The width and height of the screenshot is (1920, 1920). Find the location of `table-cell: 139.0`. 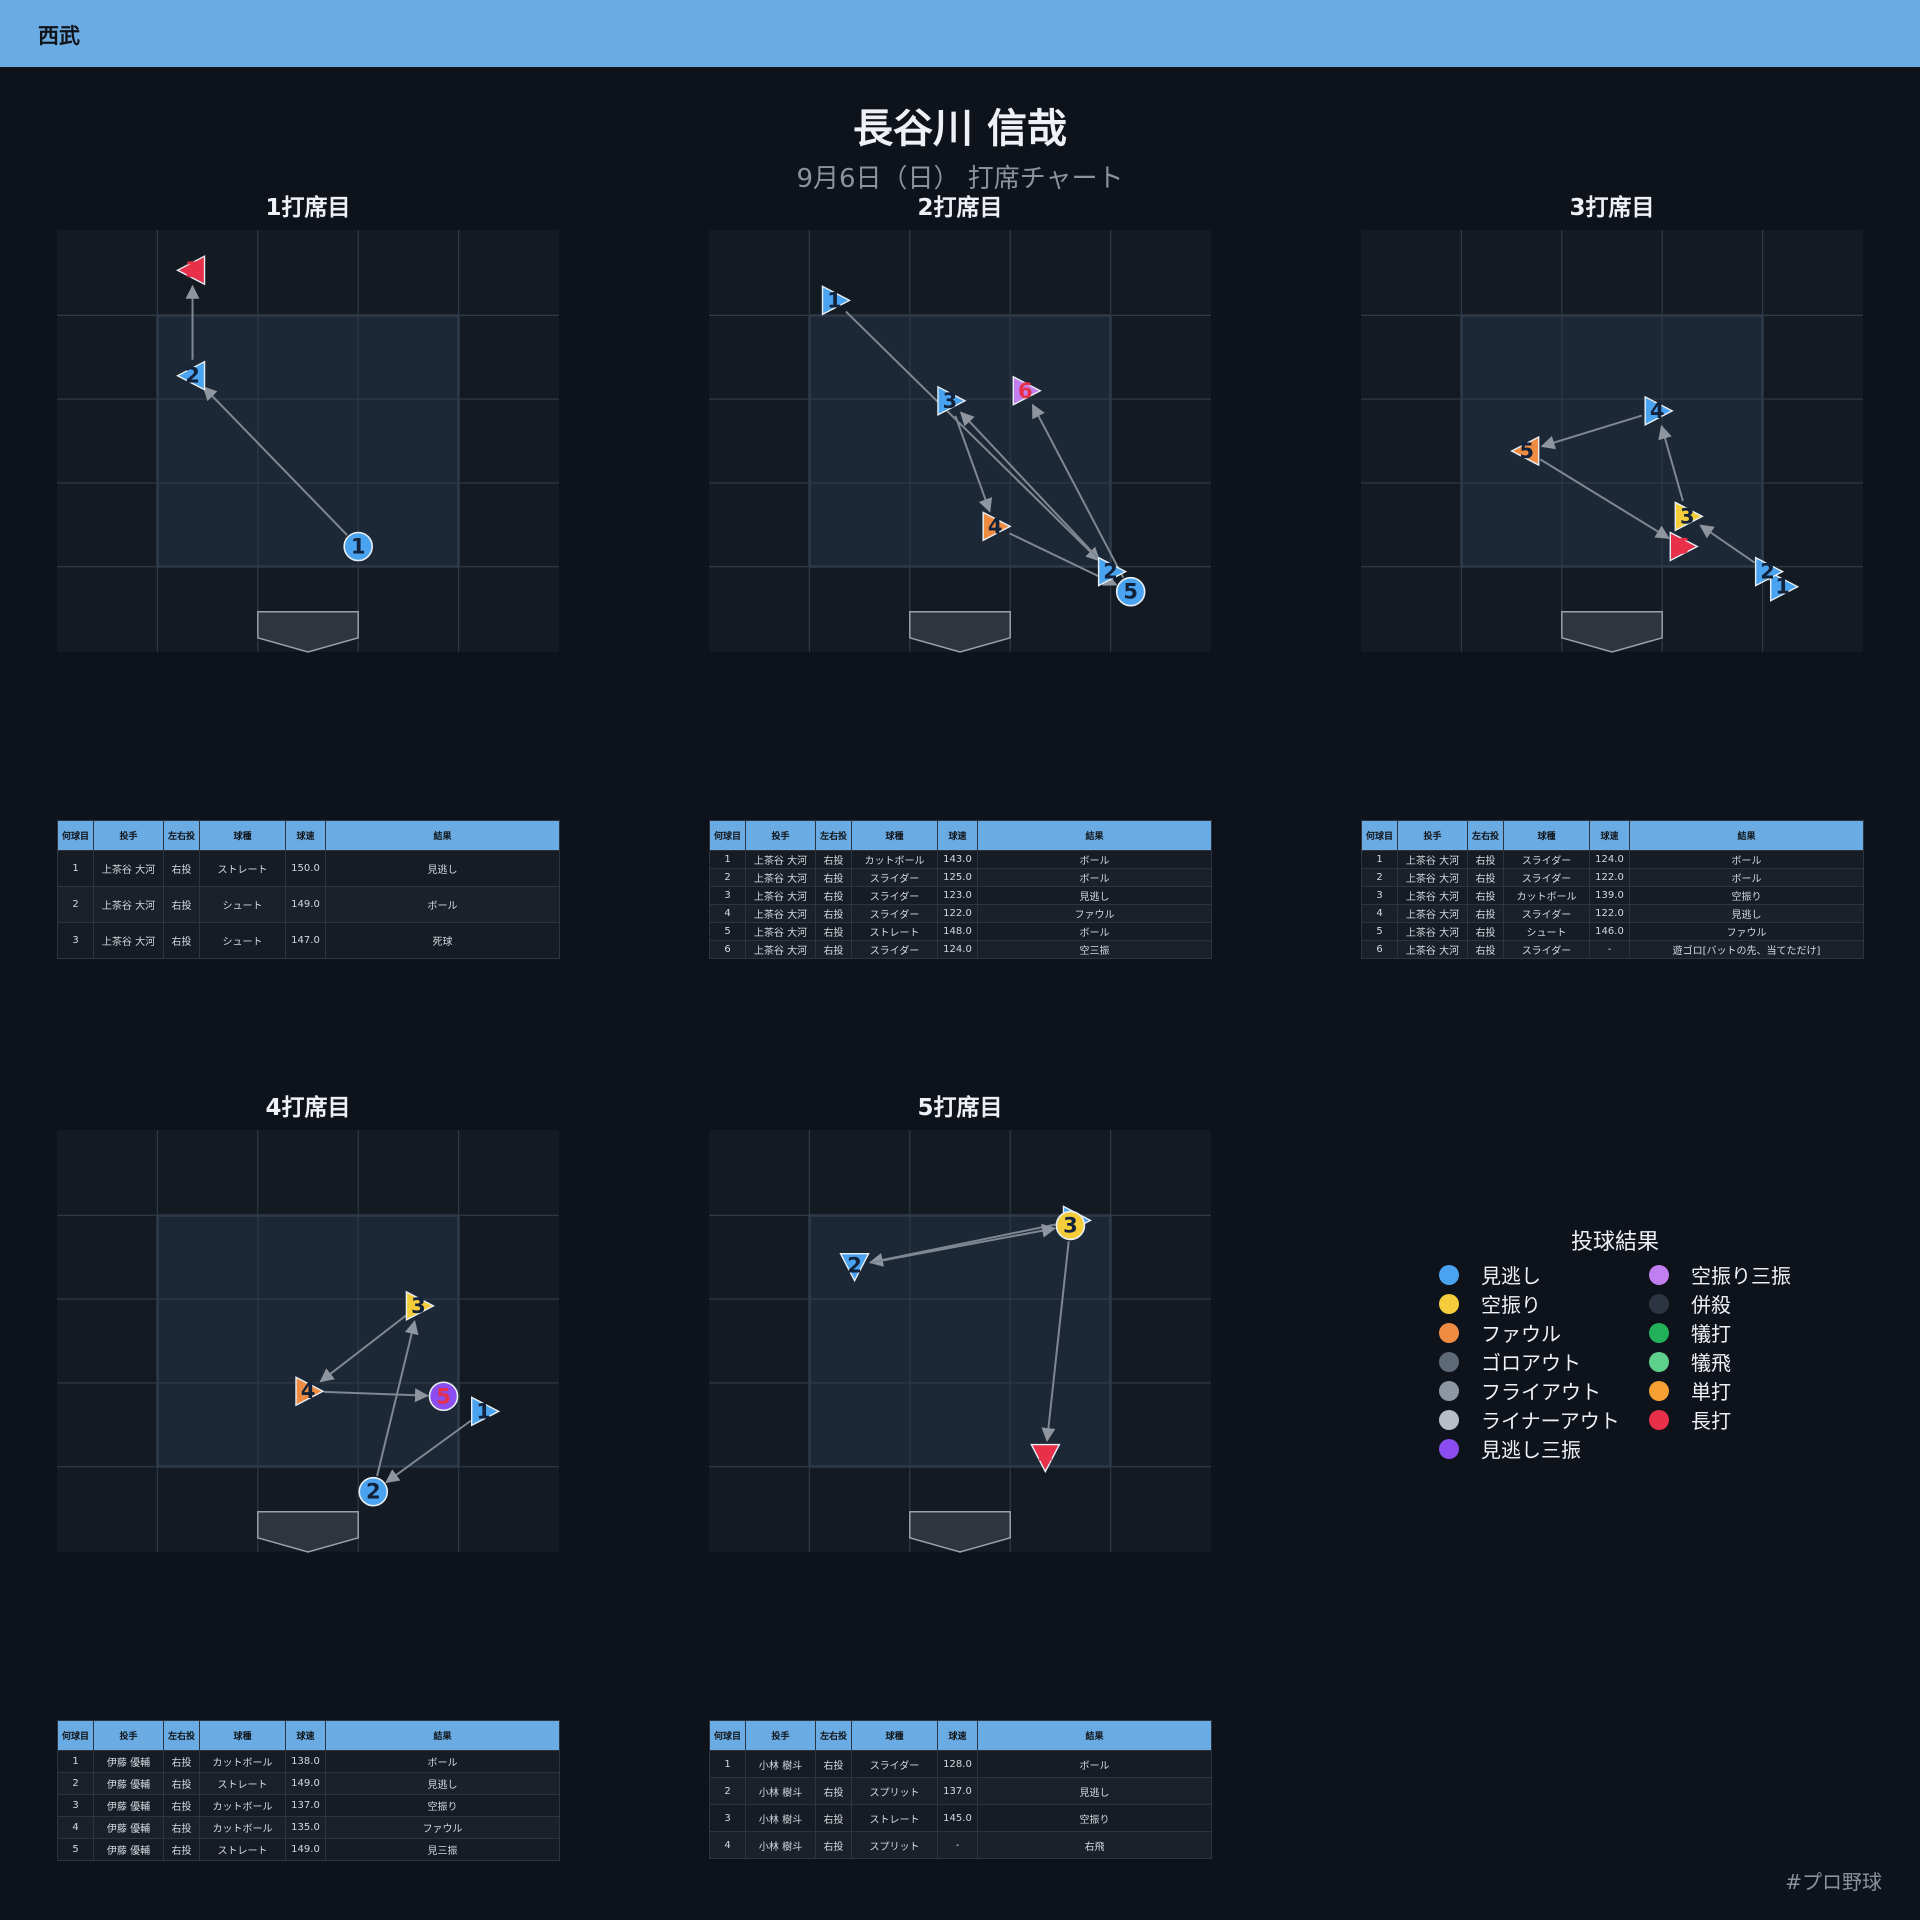

table-cell: 139.0 is located at coordinates (1609, 895).